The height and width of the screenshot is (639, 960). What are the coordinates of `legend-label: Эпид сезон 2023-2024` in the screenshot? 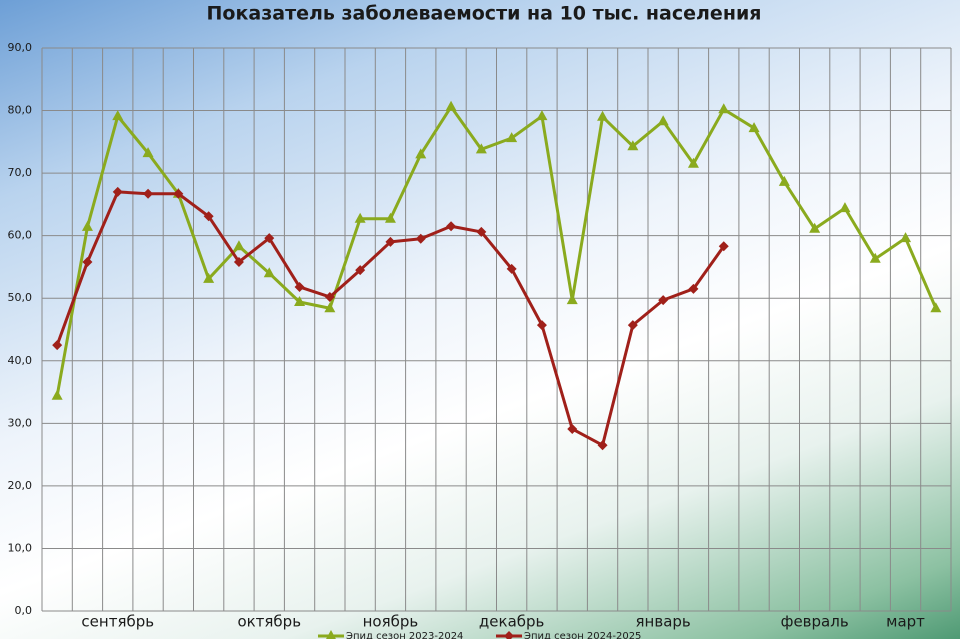 It's located at (404, 635).